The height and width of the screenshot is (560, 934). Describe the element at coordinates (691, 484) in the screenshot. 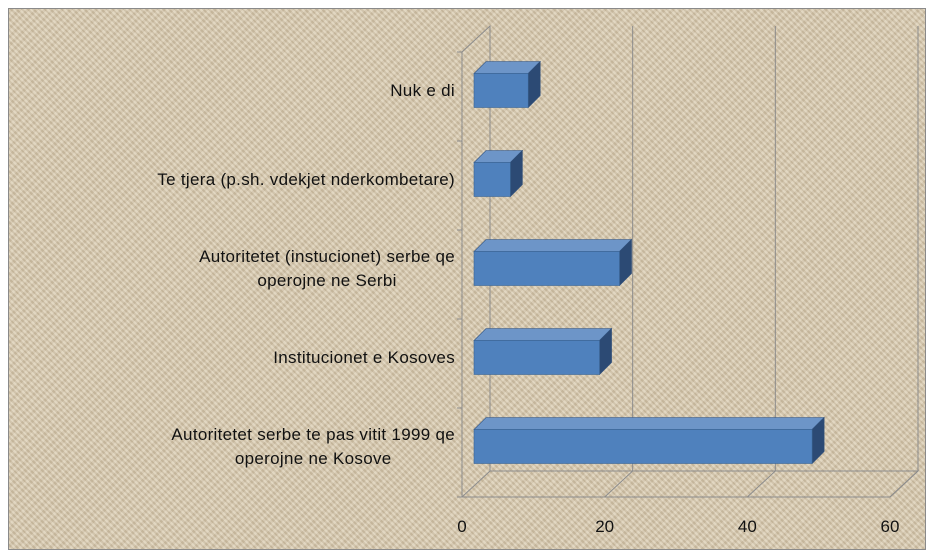

I see `floor` at that location.